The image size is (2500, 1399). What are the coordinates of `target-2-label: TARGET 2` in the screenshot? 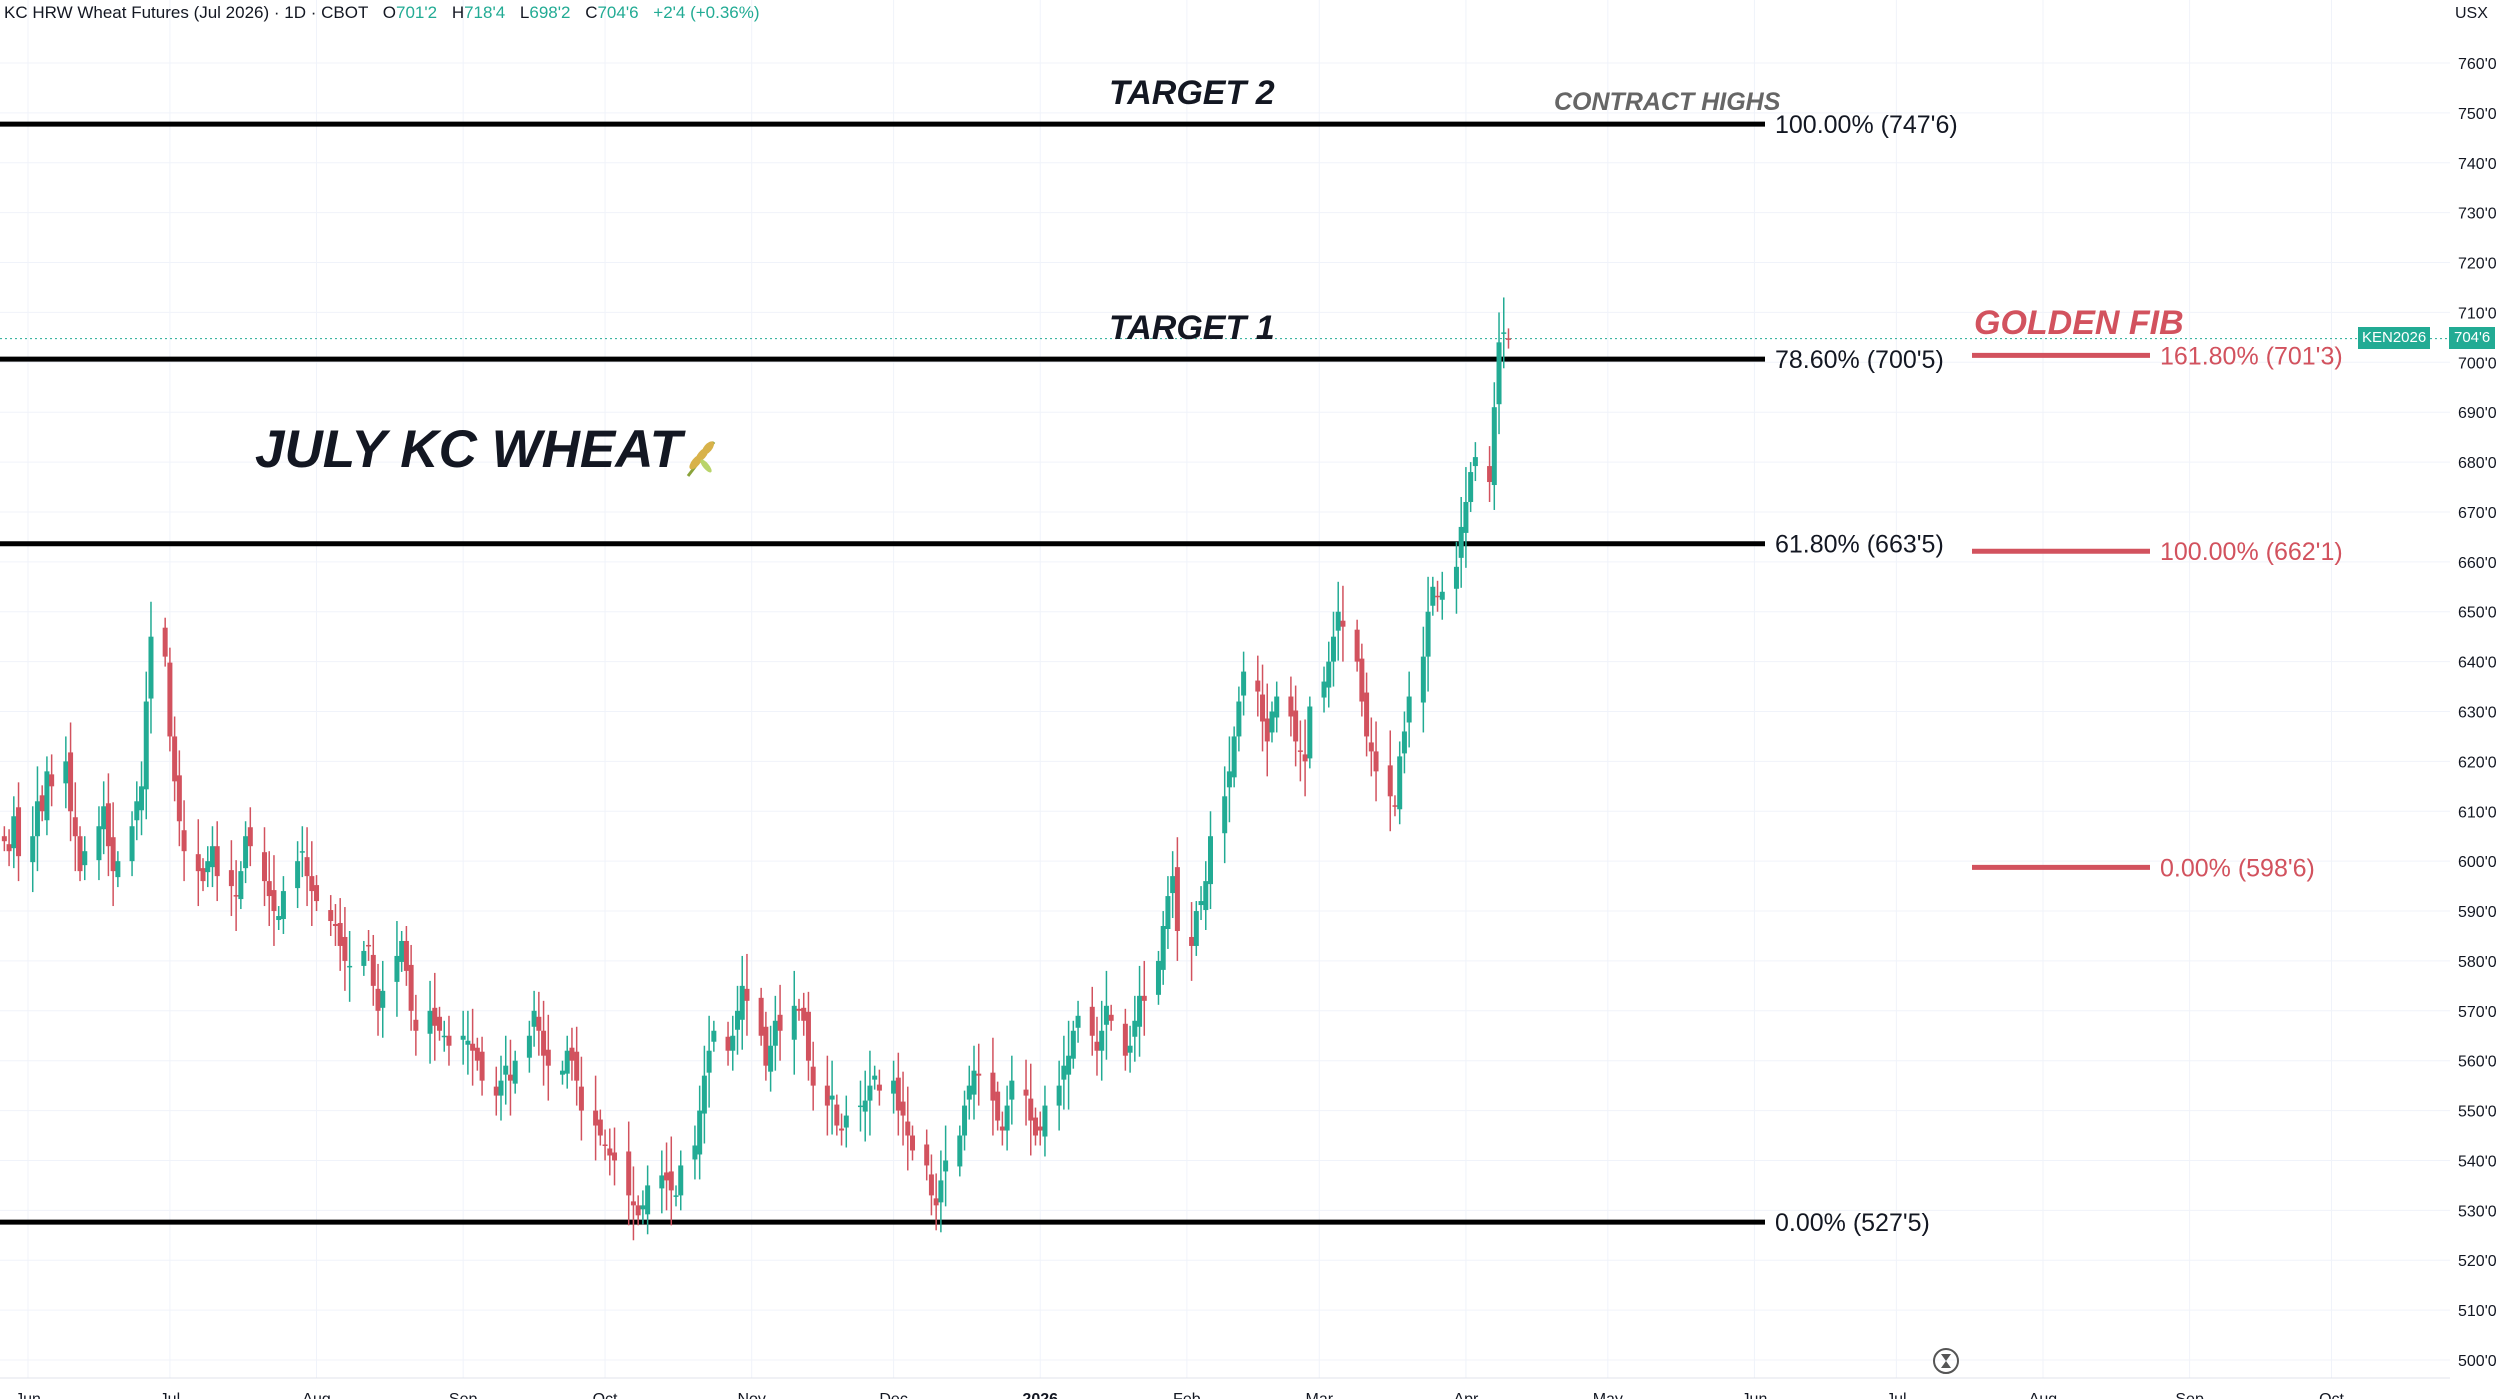 It's located at (1192, 93).